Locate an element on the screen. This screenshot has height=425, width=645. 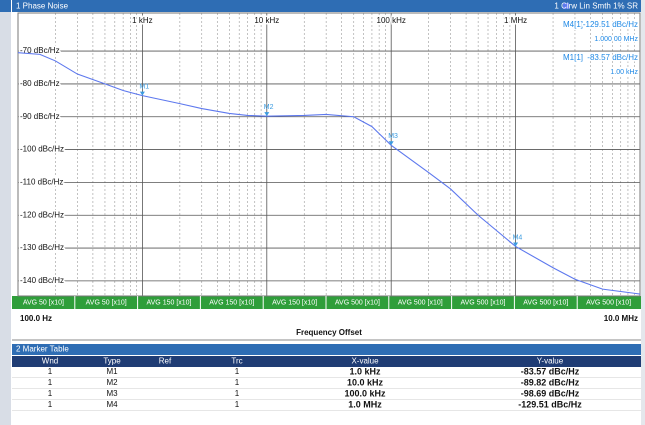
x-tick-label: 1 kHz is located at coordinates (142, 20).